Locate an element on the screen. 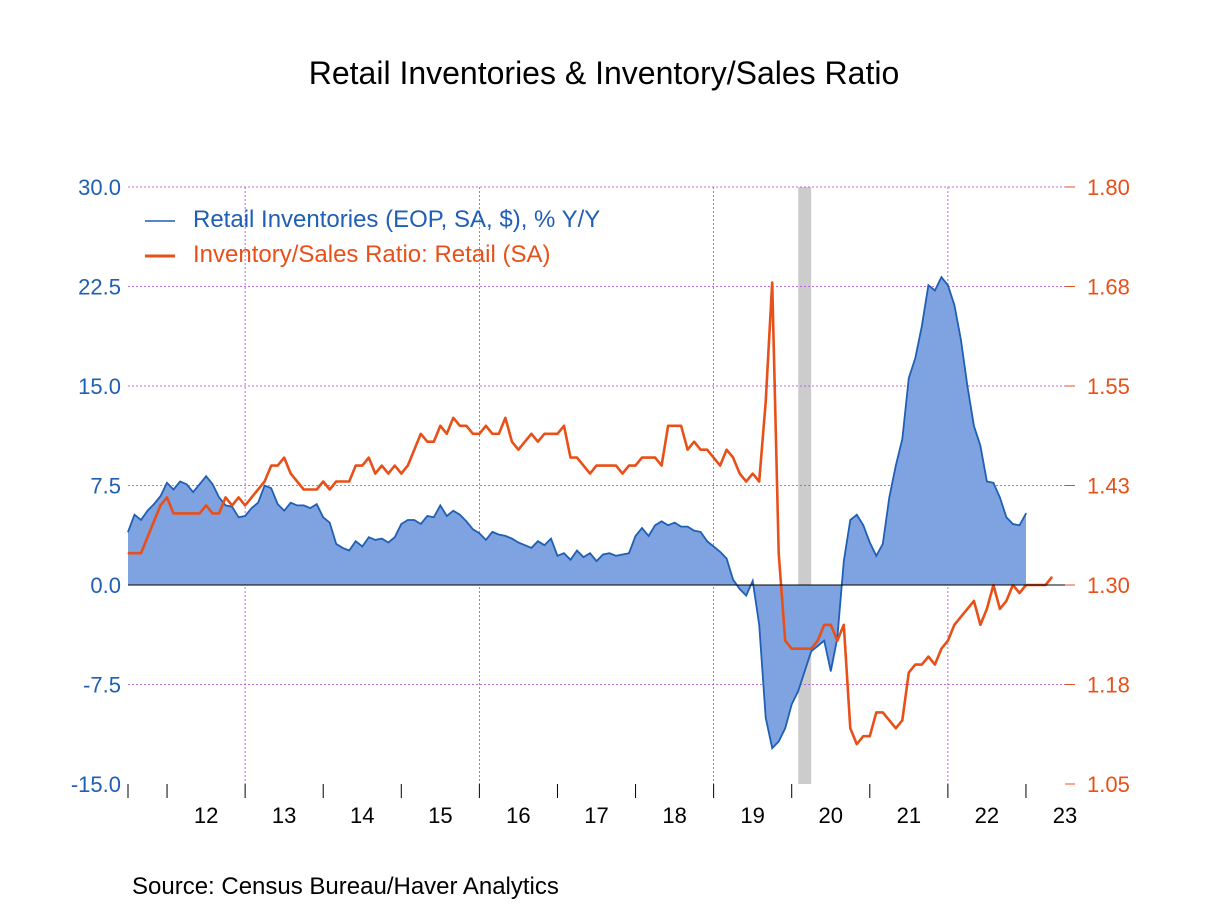  legend-label-inventories: Retail Inventories (EOP, SA, $), % Y/Y is located at coordinates (396, 219).